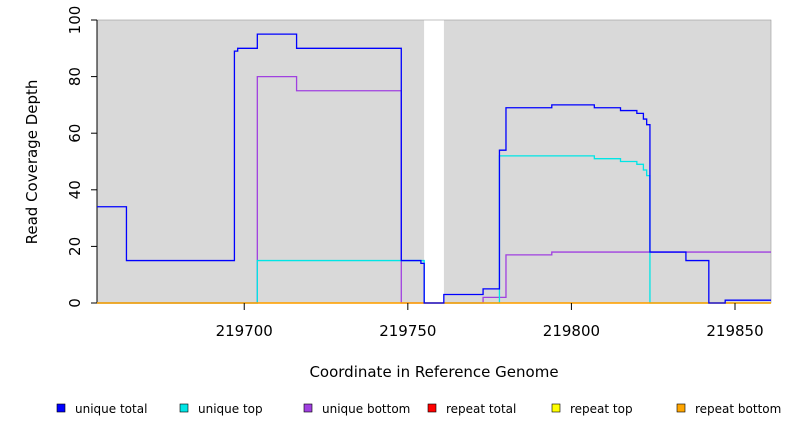 This screenshot has width=792, height=432. I want to click on x-tick-label: 219800, so click(571, 331).